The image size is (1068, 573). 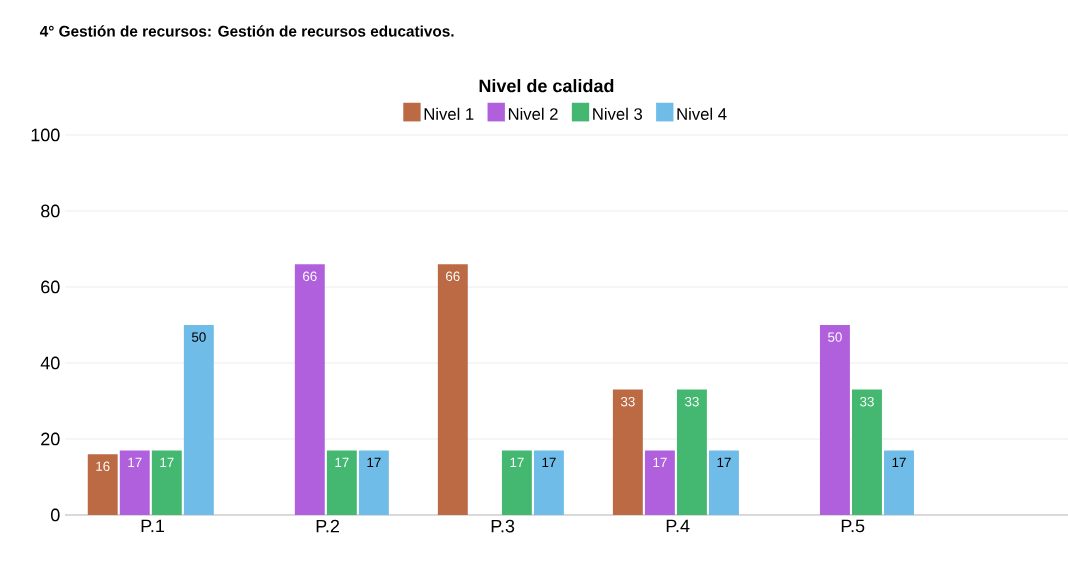 I want to click on legend-label: Nivel 2, so click(x=533, y=113).